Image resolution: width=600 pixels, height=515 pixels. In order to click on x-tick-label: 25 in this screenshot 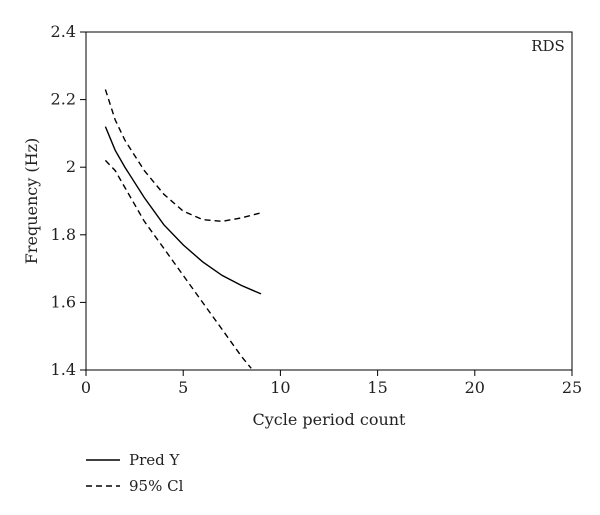, I will do `click(572, 387)`.